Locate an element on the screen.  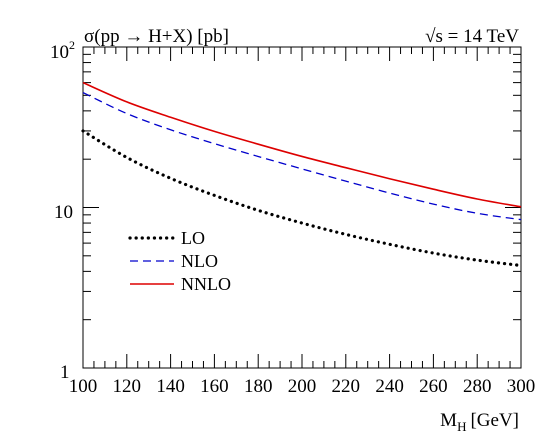
legend-label-nlo: NLO is located at coordinates (199, 261).